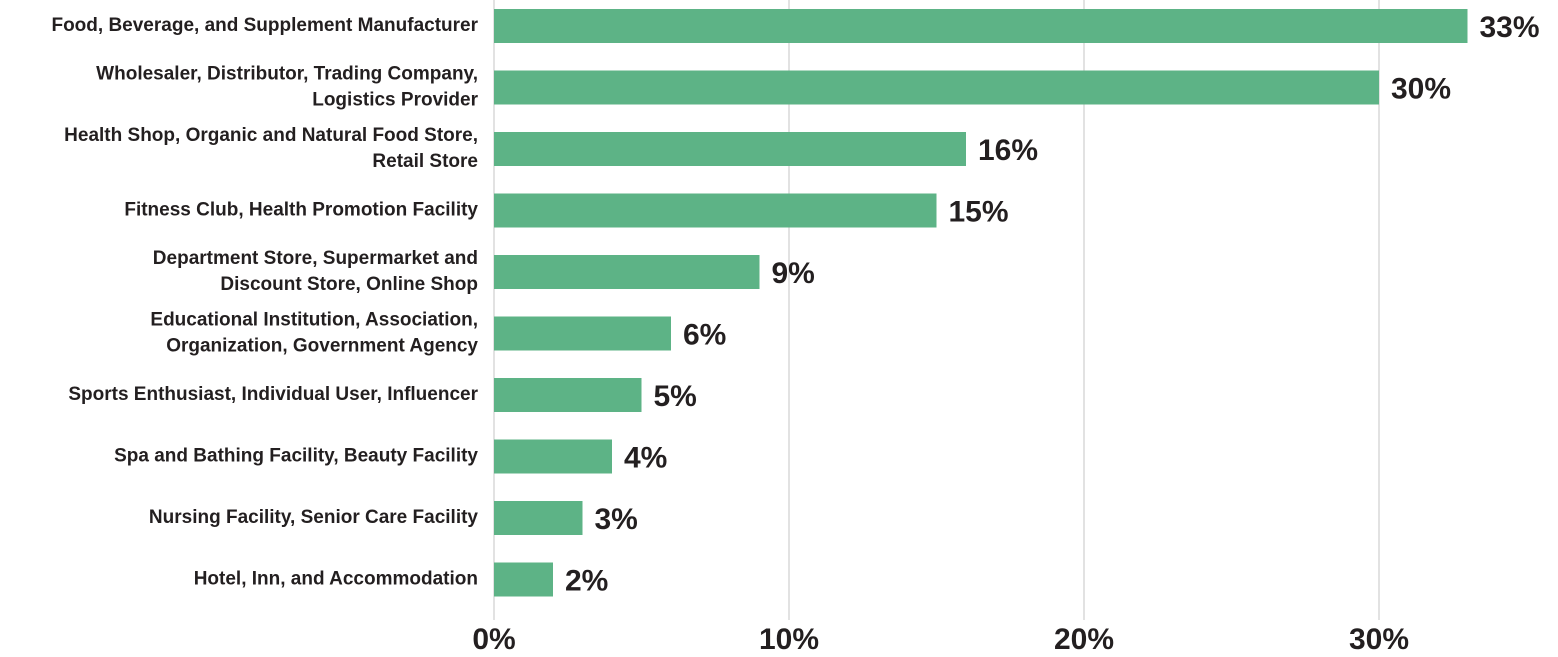  What do you see at coordinates (315, 258) in the screenshot?
I see `category-label: Department Store, Supermarket and` at bounding box center [315, 258].